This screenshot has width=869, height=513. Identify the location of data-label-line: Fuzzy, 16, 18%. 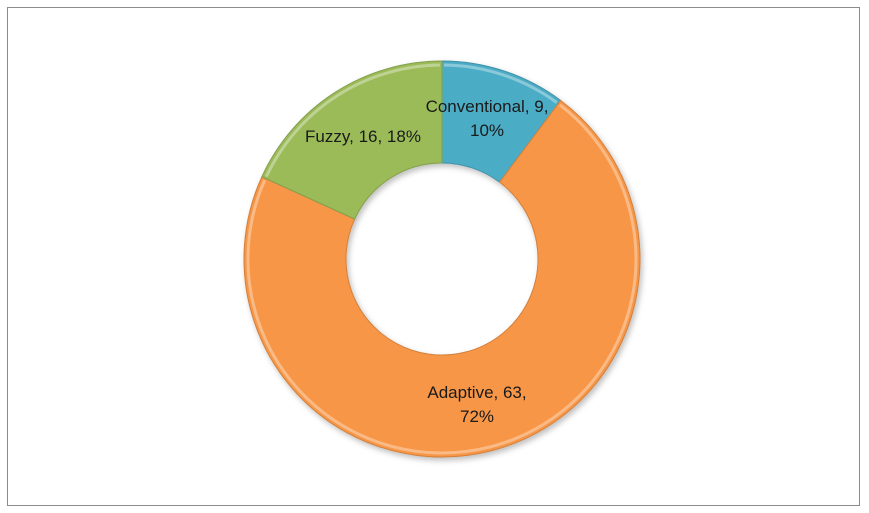
(363, 136).